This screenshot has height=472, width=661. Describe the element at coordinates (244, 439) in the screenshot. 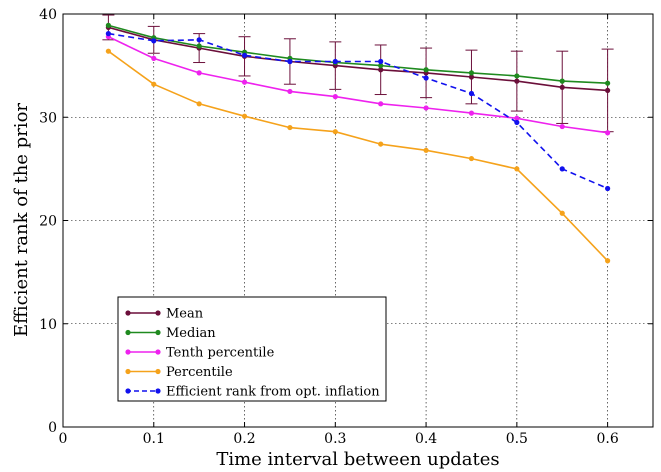

I see `x-tick-label: 0.2` at that location.